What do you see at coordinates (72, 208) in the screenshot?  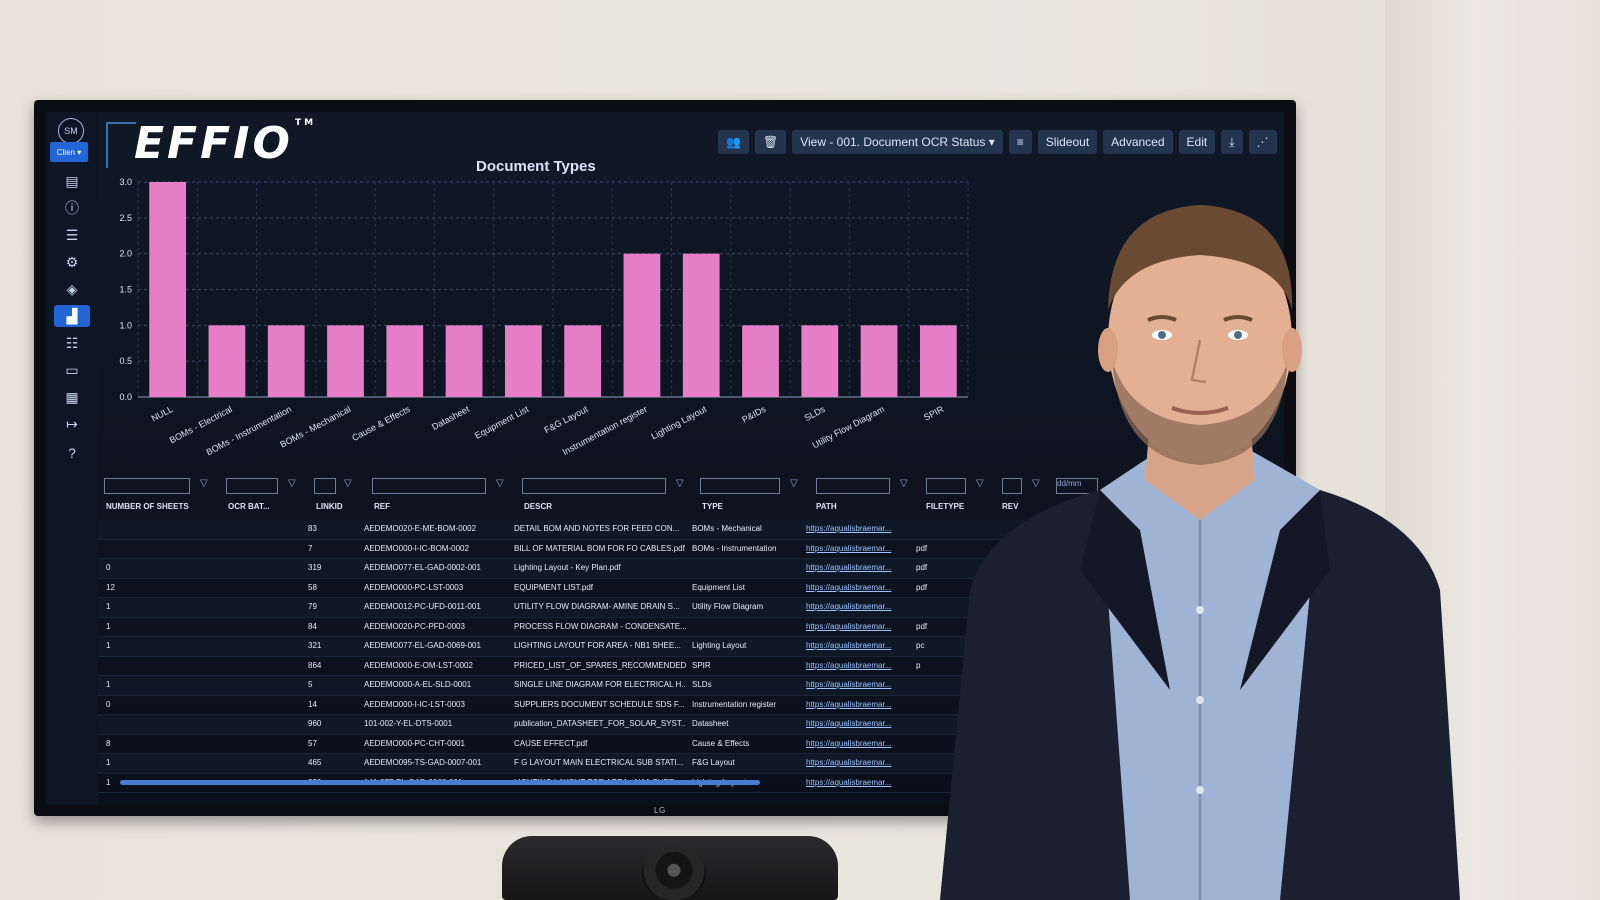 I see `info-icon: ⓘ` at bounding box center [72, 208].